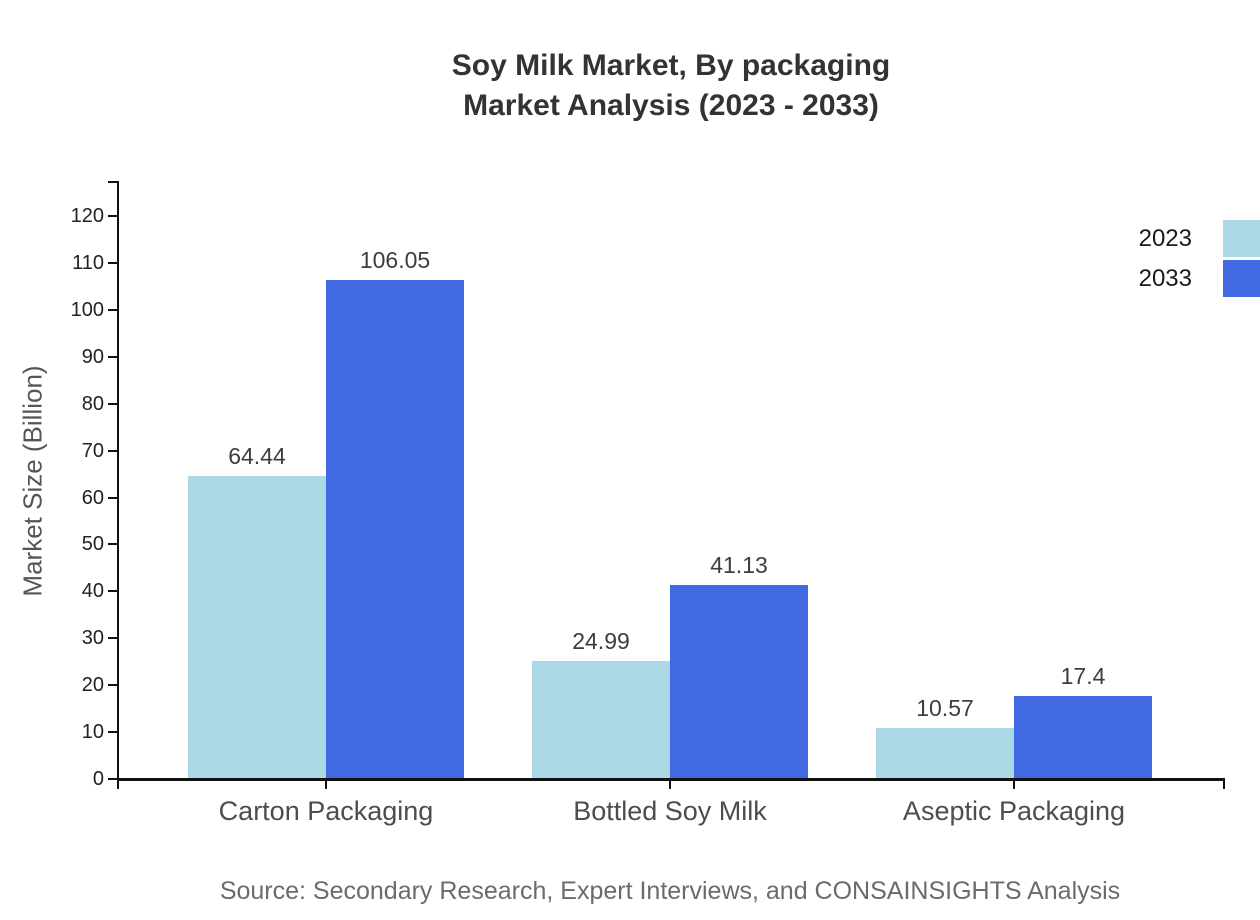  What do you see at coordinates (739, 681) in the screenshot?
I see `bar-2033-bottled-soy-milk` at bounding box center [739, 681].